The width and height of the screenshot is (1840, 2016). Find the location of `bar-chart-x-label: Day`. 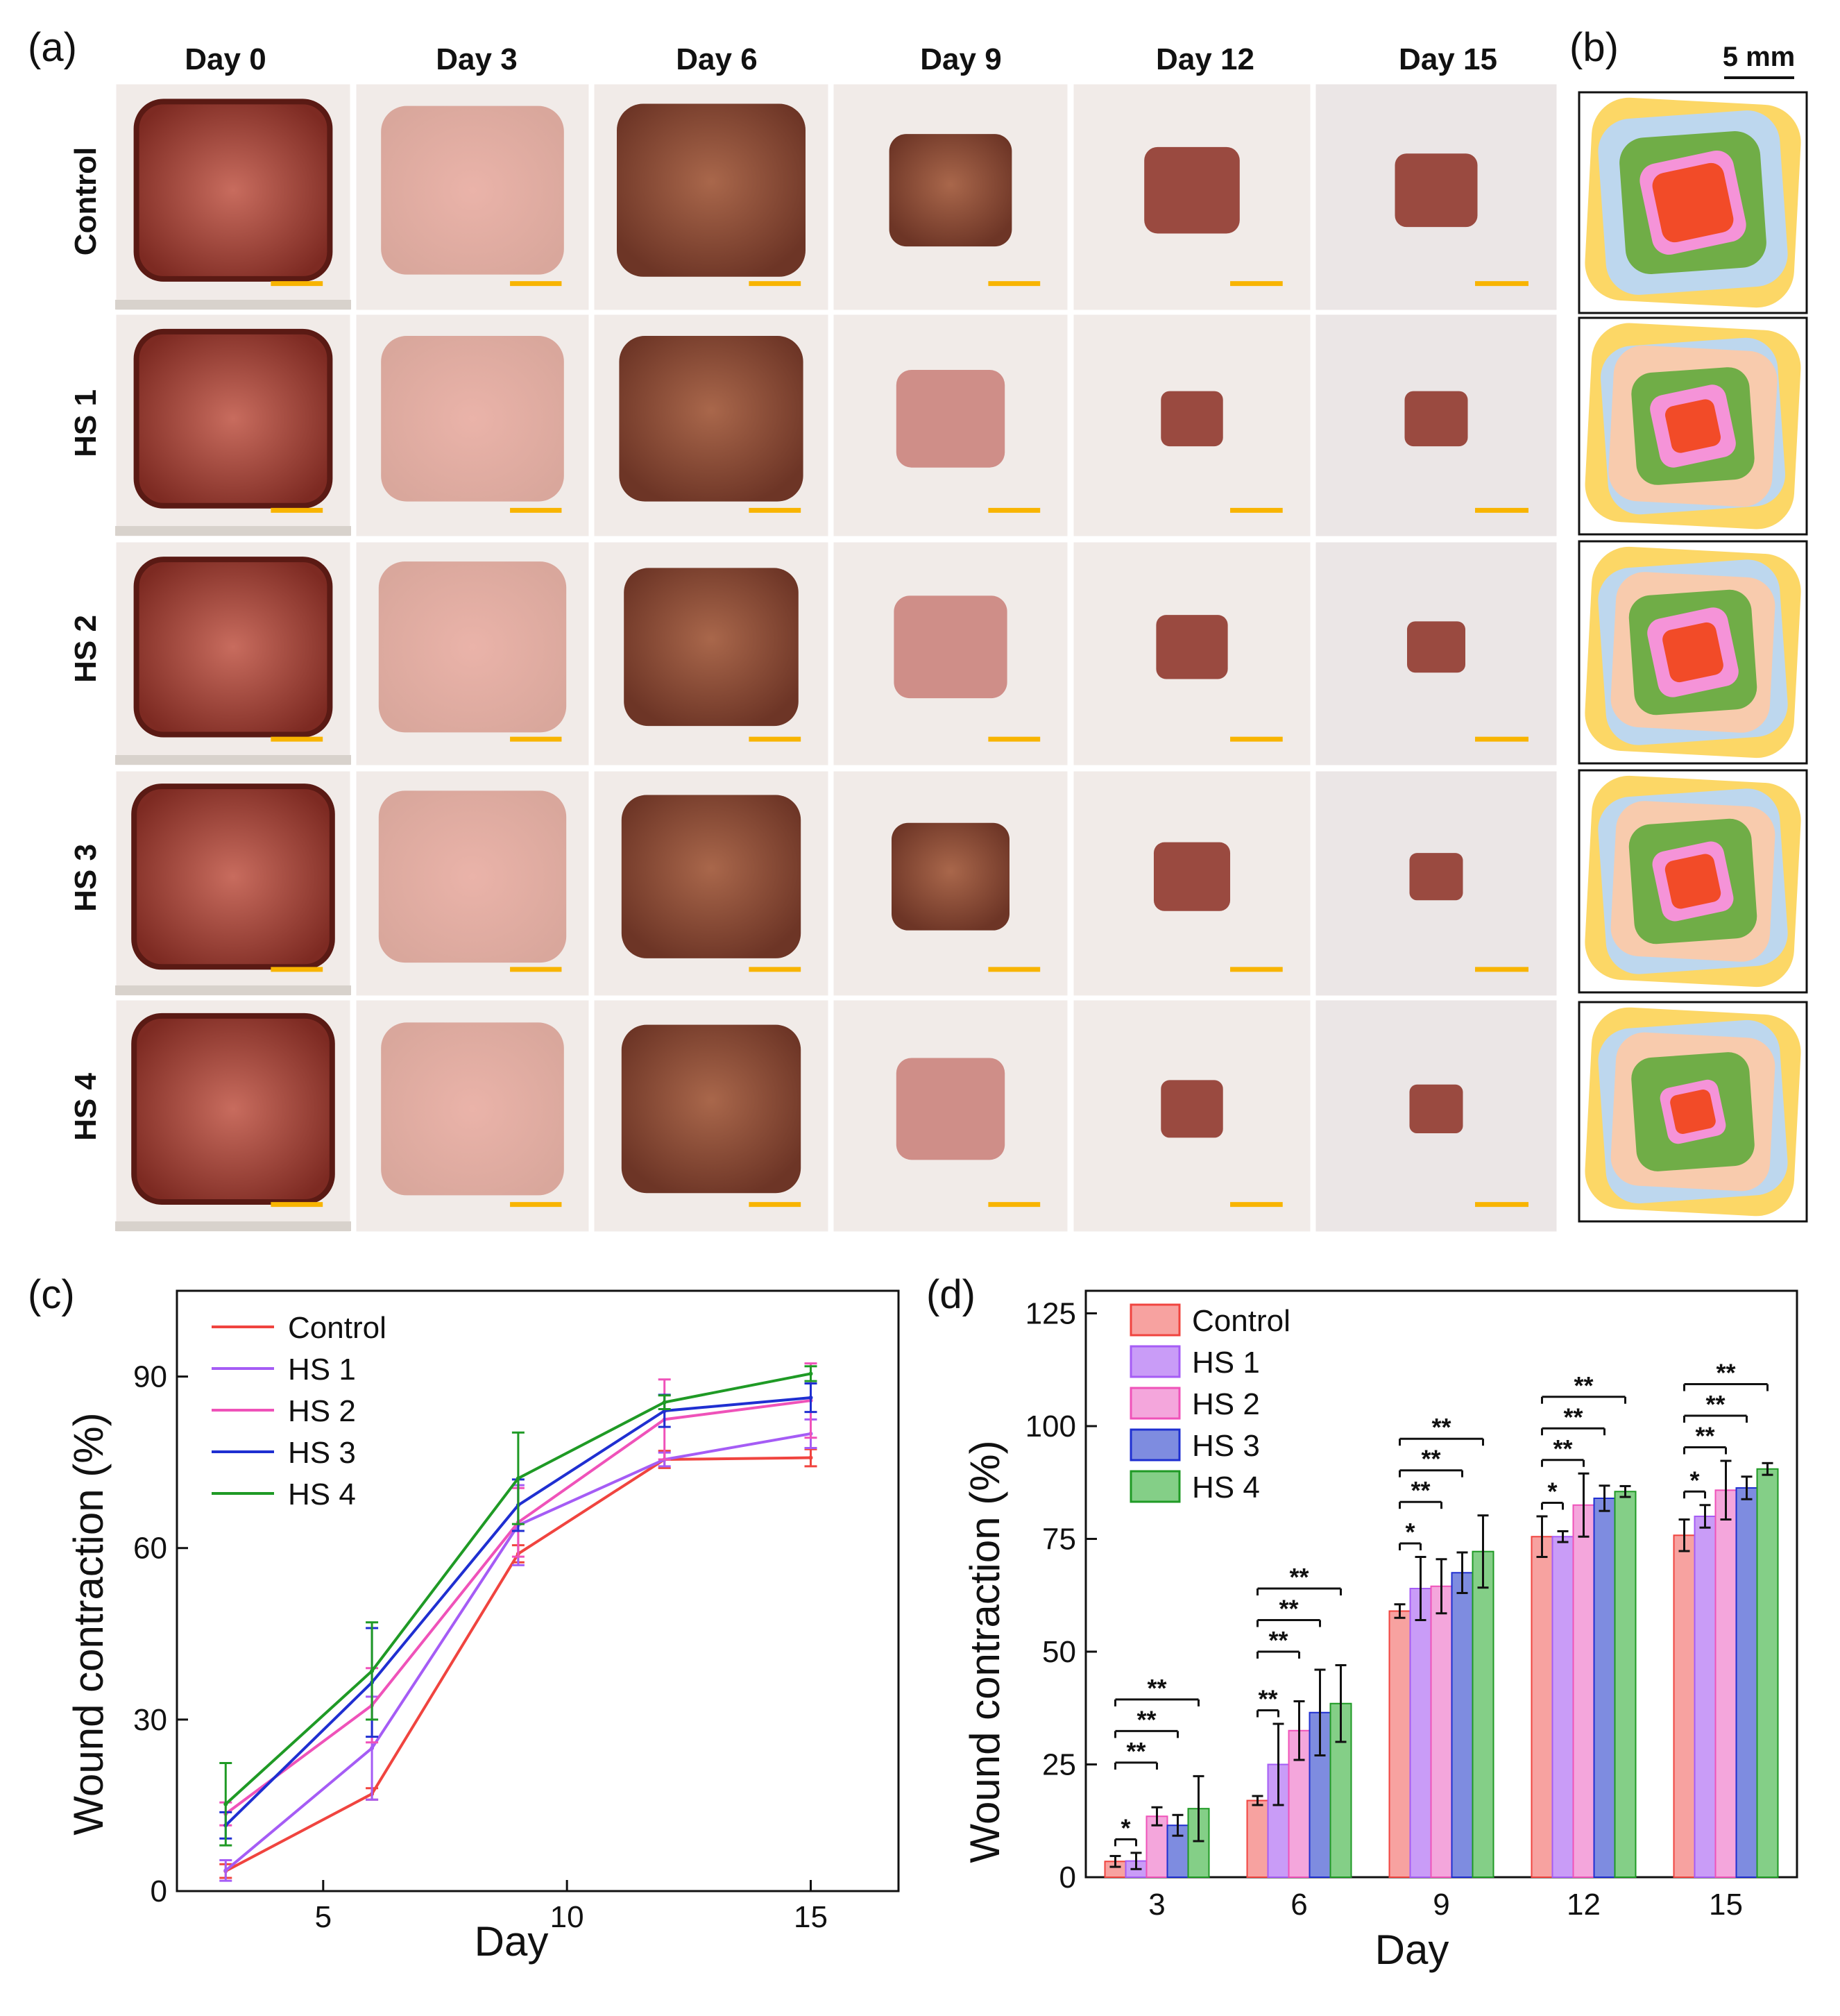

bar-chart-x-label: Day is located at coordinates (1412, 1950).